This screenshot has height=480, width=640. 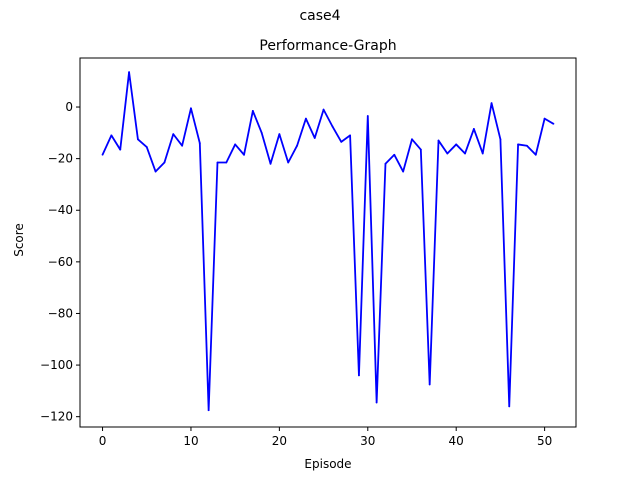 I want to click on y-tick-label: −20, so click(x=60, y=159).